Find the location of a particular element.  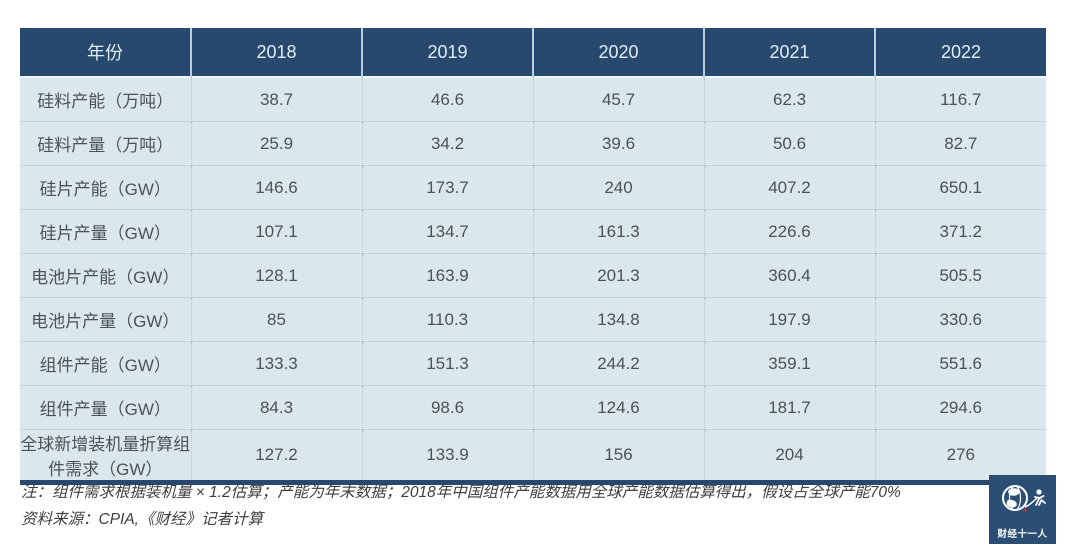

value-cell: 163.9 is located at coordinates (447, 275).